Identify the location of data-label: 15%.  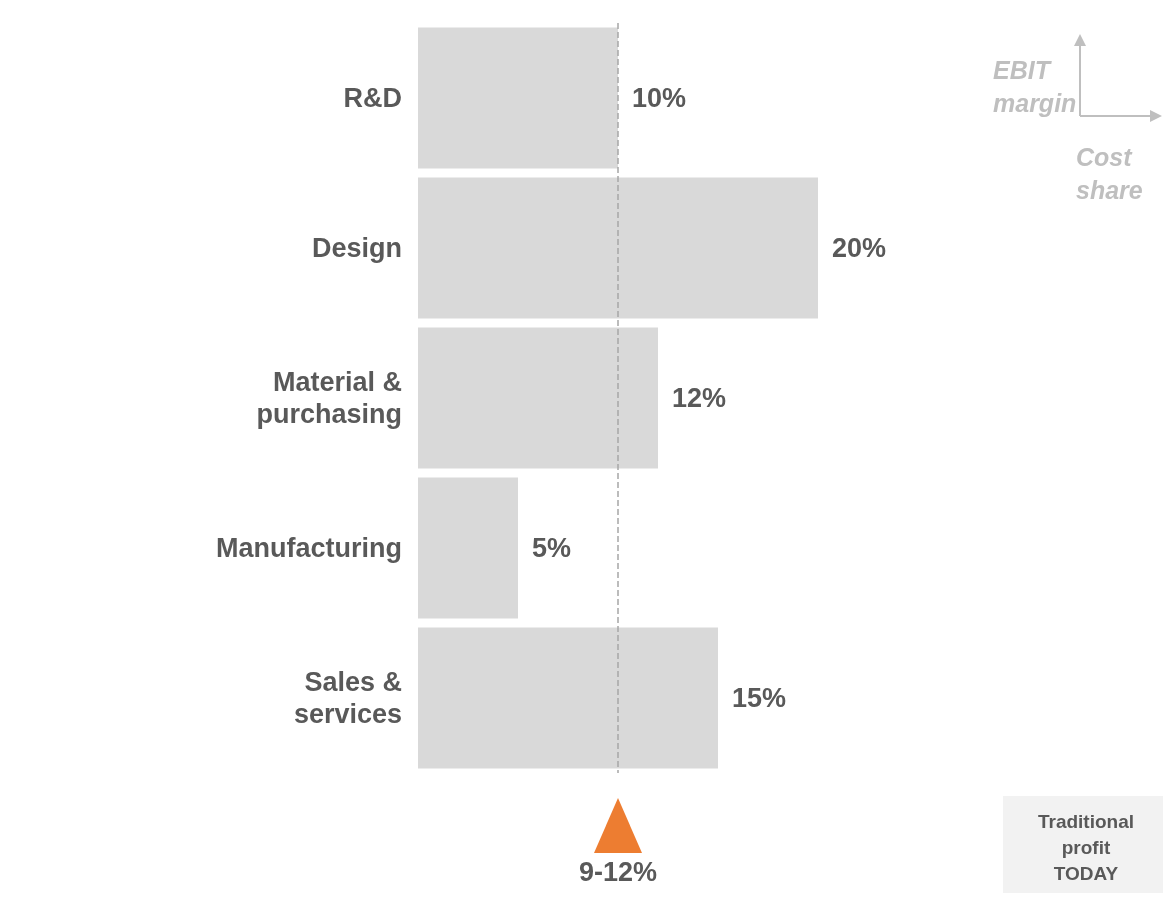
(759, 698).